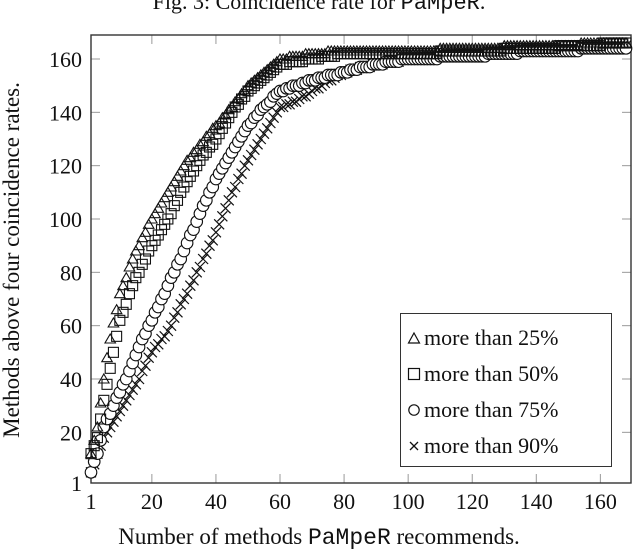  I want to click on figure-caption: Fig. 3: Coincidence rate for PaMpeR., so click(319, 8).